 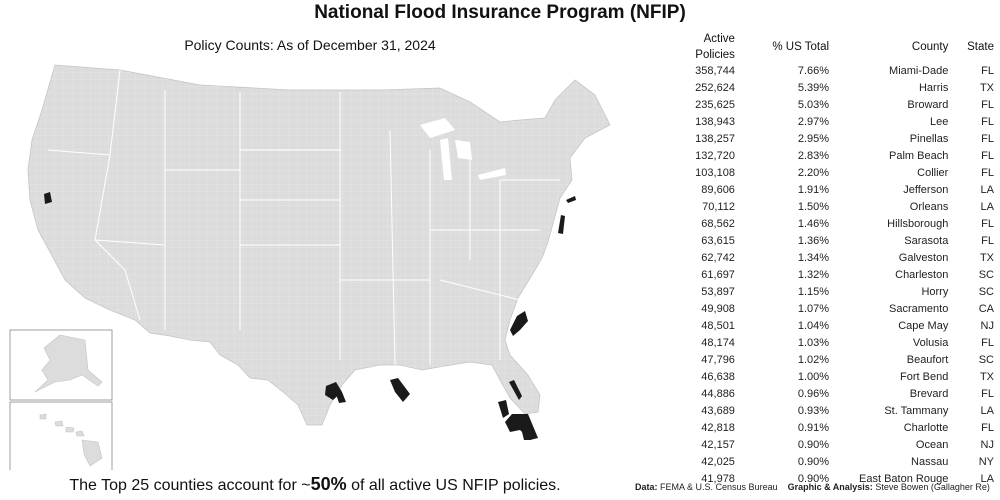 What do you see at coordinates (986, 292) in the screenshot?
I see `cell-state: SC` at bounding box center [986, 292].